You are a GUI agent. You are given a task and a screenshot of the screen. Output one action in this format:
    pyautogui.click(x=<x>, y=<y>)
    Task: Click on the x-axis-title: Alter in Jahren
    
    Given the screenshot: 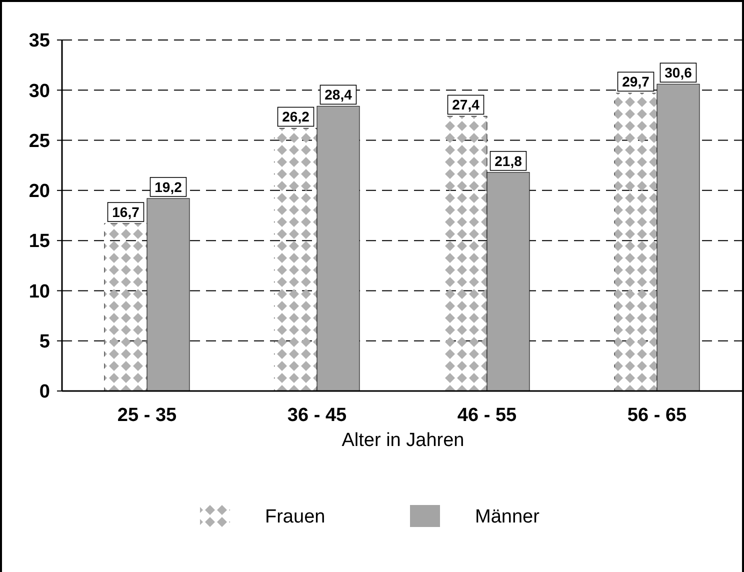 What is the action you would take?
    pyautogui.click(x=403, y=440)
    